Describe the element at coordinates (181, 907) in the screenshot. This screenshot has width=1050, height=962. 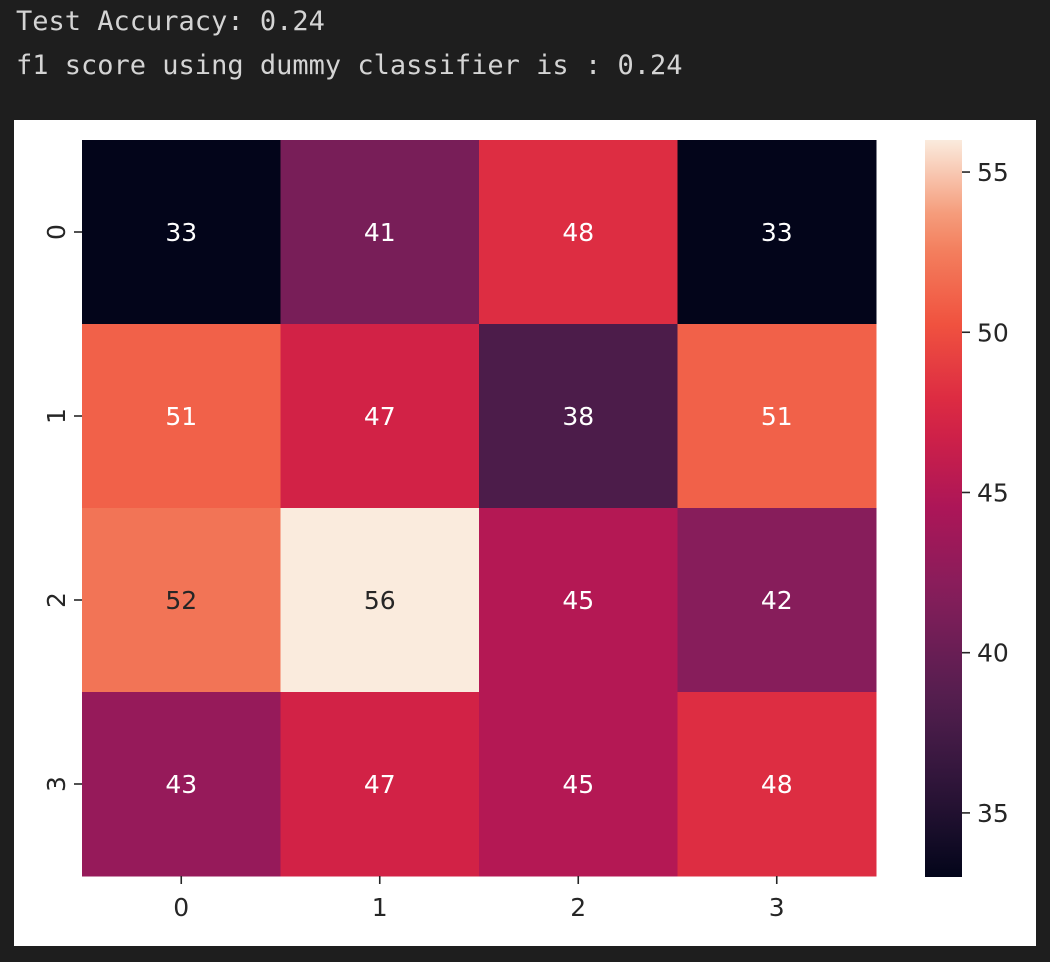
I see `x-tick-label-0: 0` at that location.